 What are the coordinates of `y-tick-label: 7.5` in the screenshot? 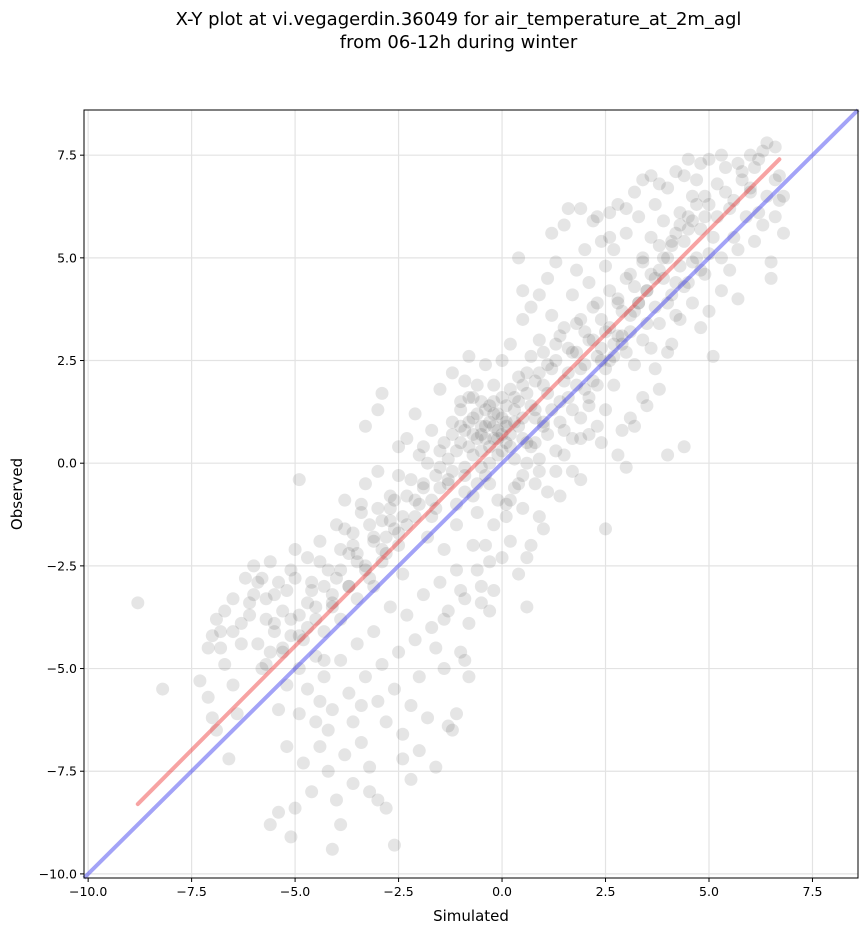 It's located at (67, 155).